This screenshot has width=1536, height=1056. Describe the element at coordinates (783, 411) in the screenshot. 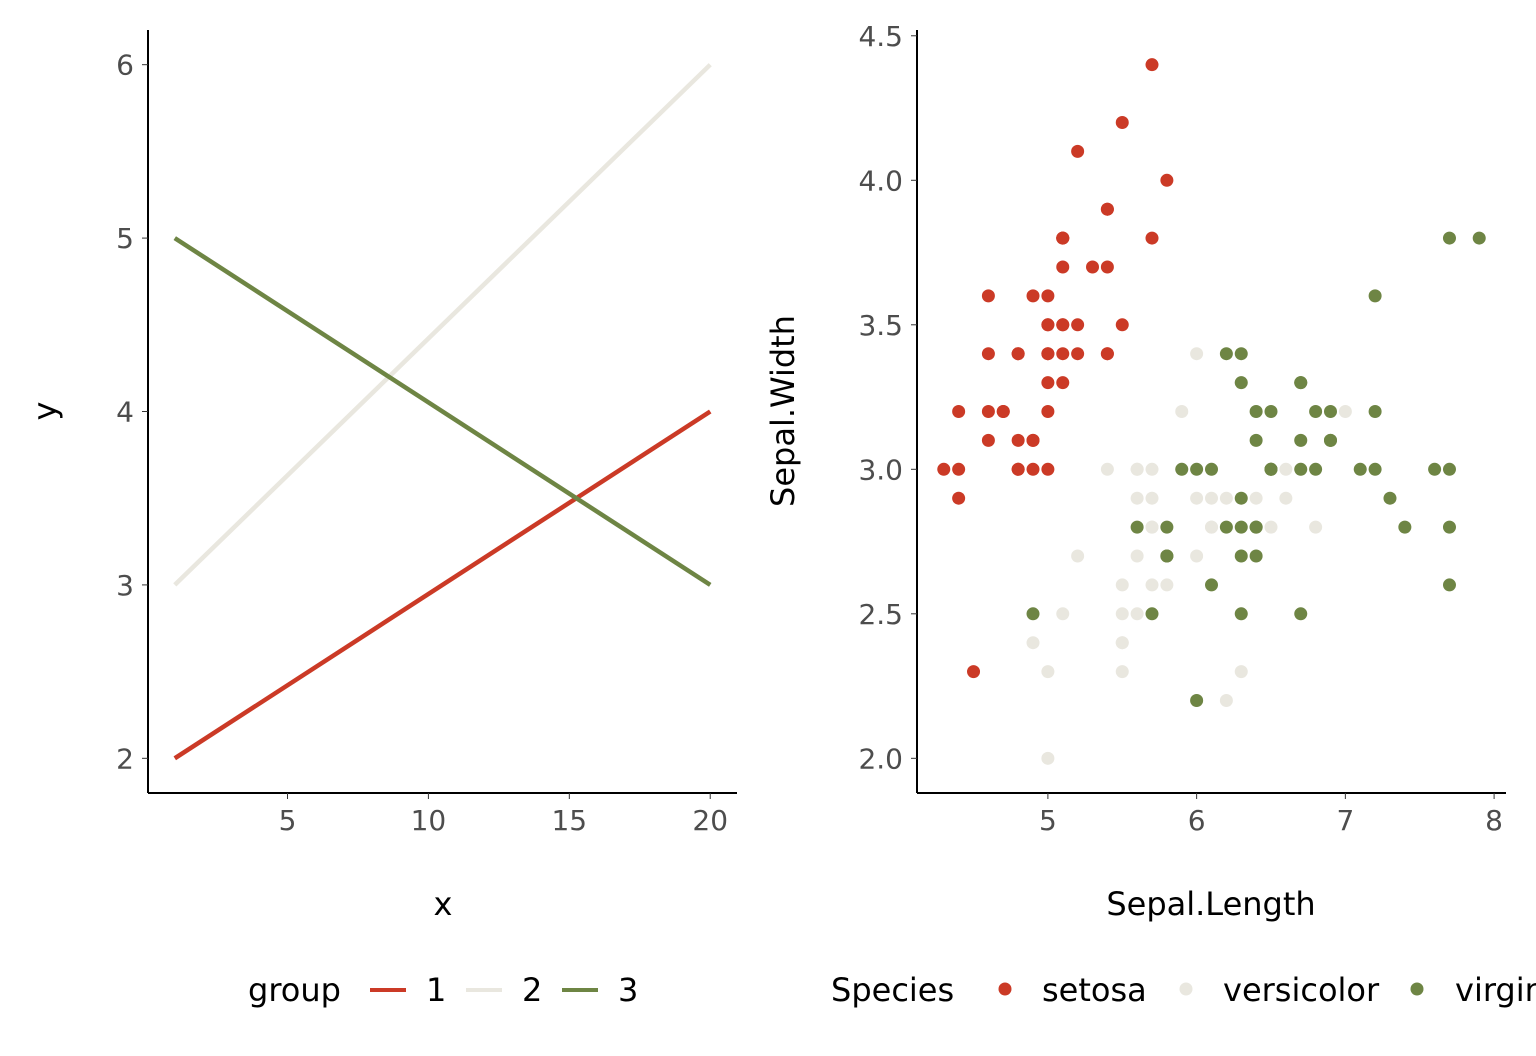

I see `y-axis-title: Sepal.Width` at that location.